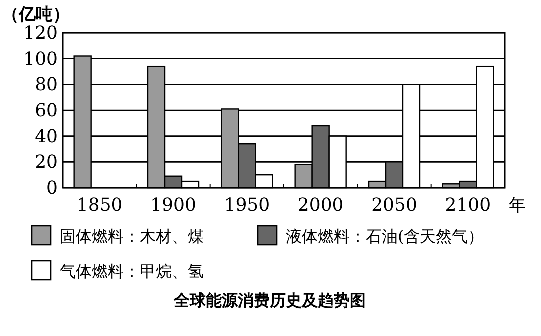 Image resolution: width=541 pixels, height=336 pixels. What do you see at coordinates (395, 205) in the screenshot?
I see `x-tick-label: 2050` at bounding box center [395, 205].